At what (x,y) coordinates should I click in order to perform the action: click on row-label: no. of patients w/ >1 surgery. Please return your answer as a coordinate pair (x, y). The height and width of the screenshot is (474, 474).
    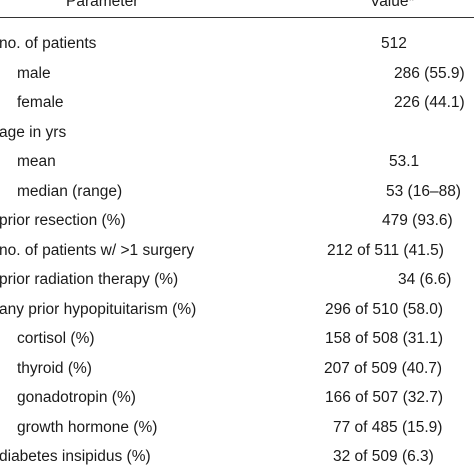
    Looking at the image, I should click on (97, 250).